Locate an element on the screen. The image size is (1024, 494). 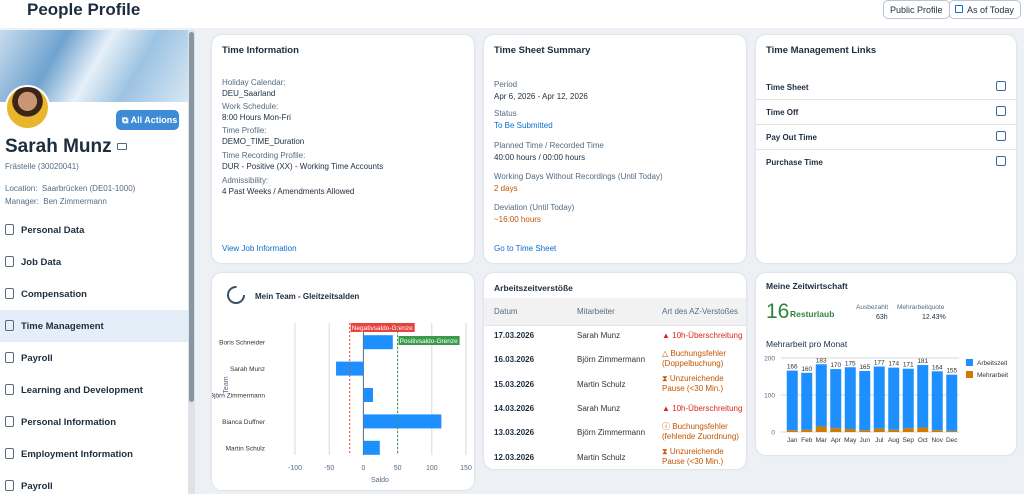
violation-type-cell: ⓘ Buchungsfehler (fehlende Zuordnung) is located at coordinates (700, 432).